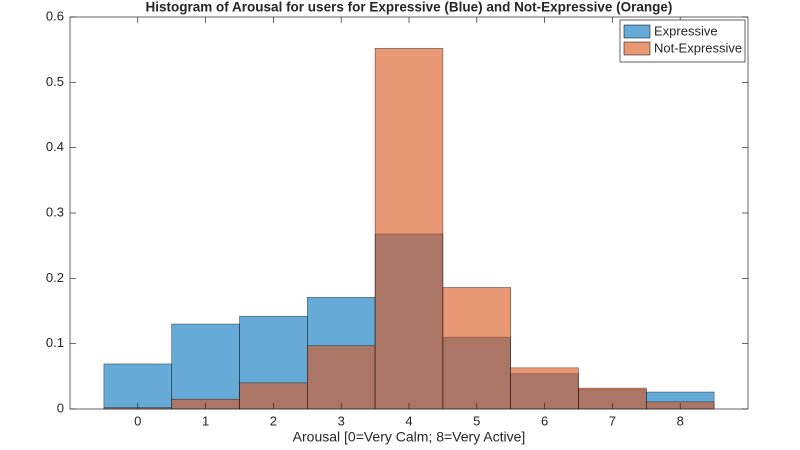 This screenshot has width=800, height=450. What do you see at coordinates (60, 407) in the screenshot?
I see `y-tick-label: 0` at bounding box center [60, 407].